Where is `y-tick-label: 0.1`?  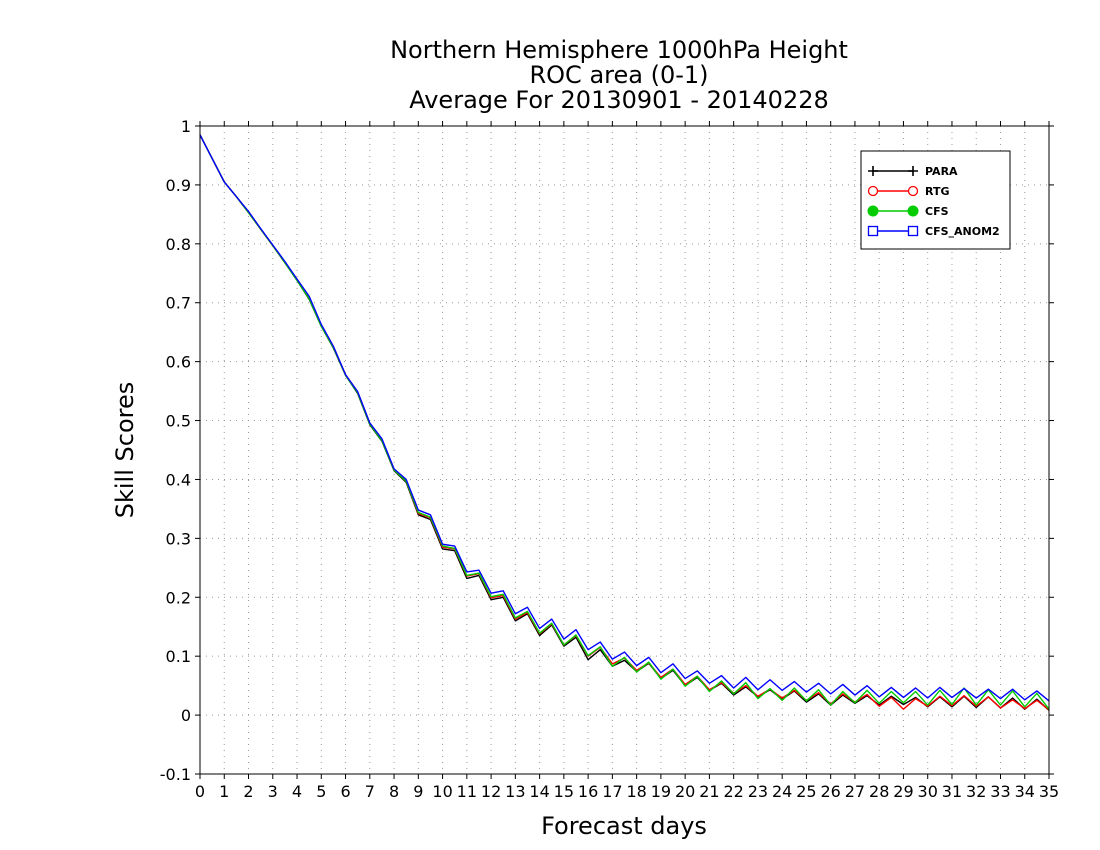
y-tick-label: 0.1 is located at coordinates (178, 656).